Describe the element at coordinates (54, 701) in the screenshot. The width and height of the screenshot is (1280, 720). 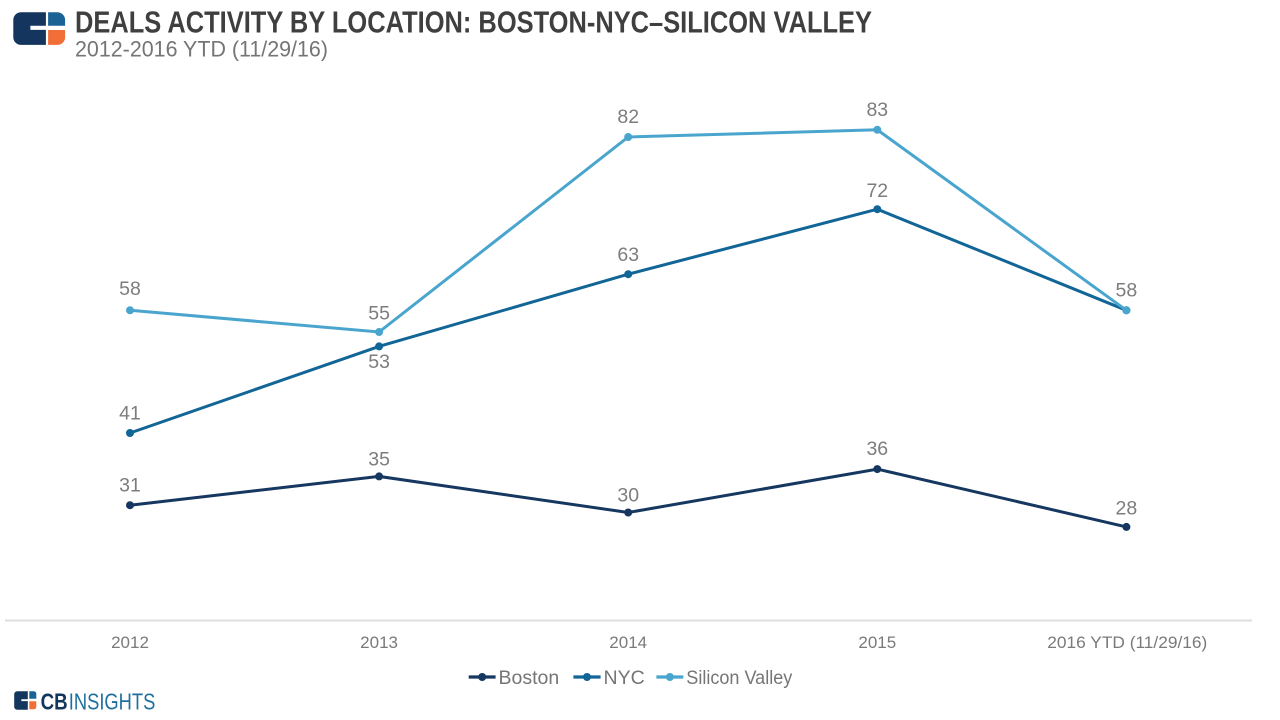
I see `svg-text: CB` at that location.